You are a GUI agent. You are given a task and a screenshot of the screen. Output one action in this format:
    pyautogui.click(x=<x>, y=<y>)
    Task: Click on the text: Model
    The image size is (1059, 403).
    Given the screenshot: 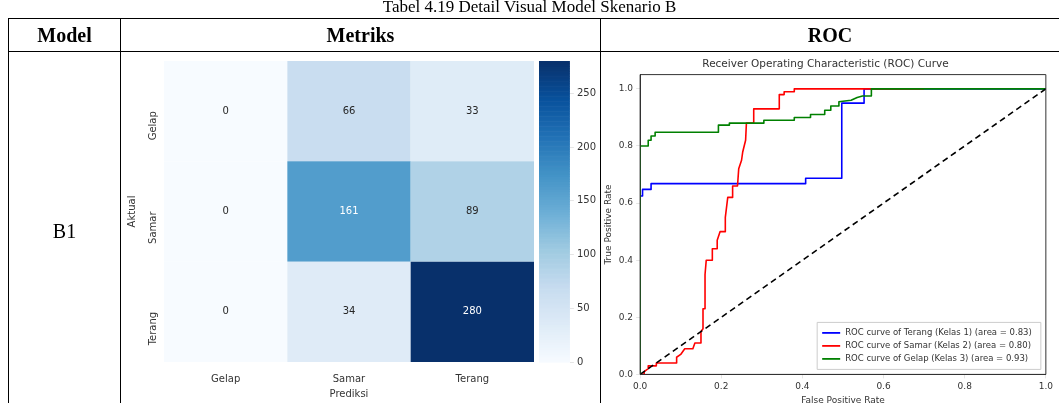 What is the action you would take?
    pyautogui.click(x=64, y=35)
    